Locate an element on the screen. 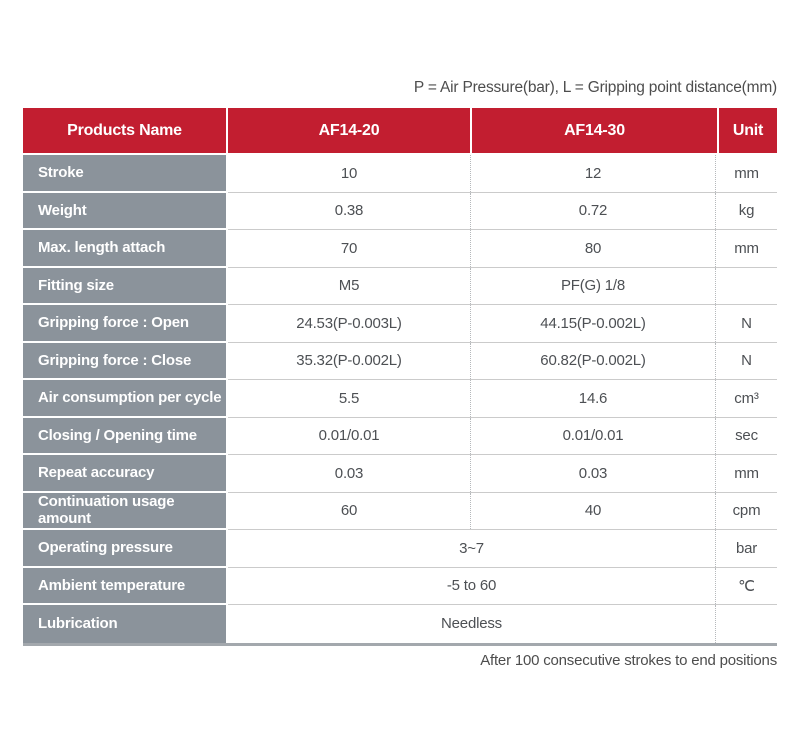 The height and width of the screenshot is (745, 800). table-row: Continuation usage amount 60 40 cpm is located at coordinates (400, 511).